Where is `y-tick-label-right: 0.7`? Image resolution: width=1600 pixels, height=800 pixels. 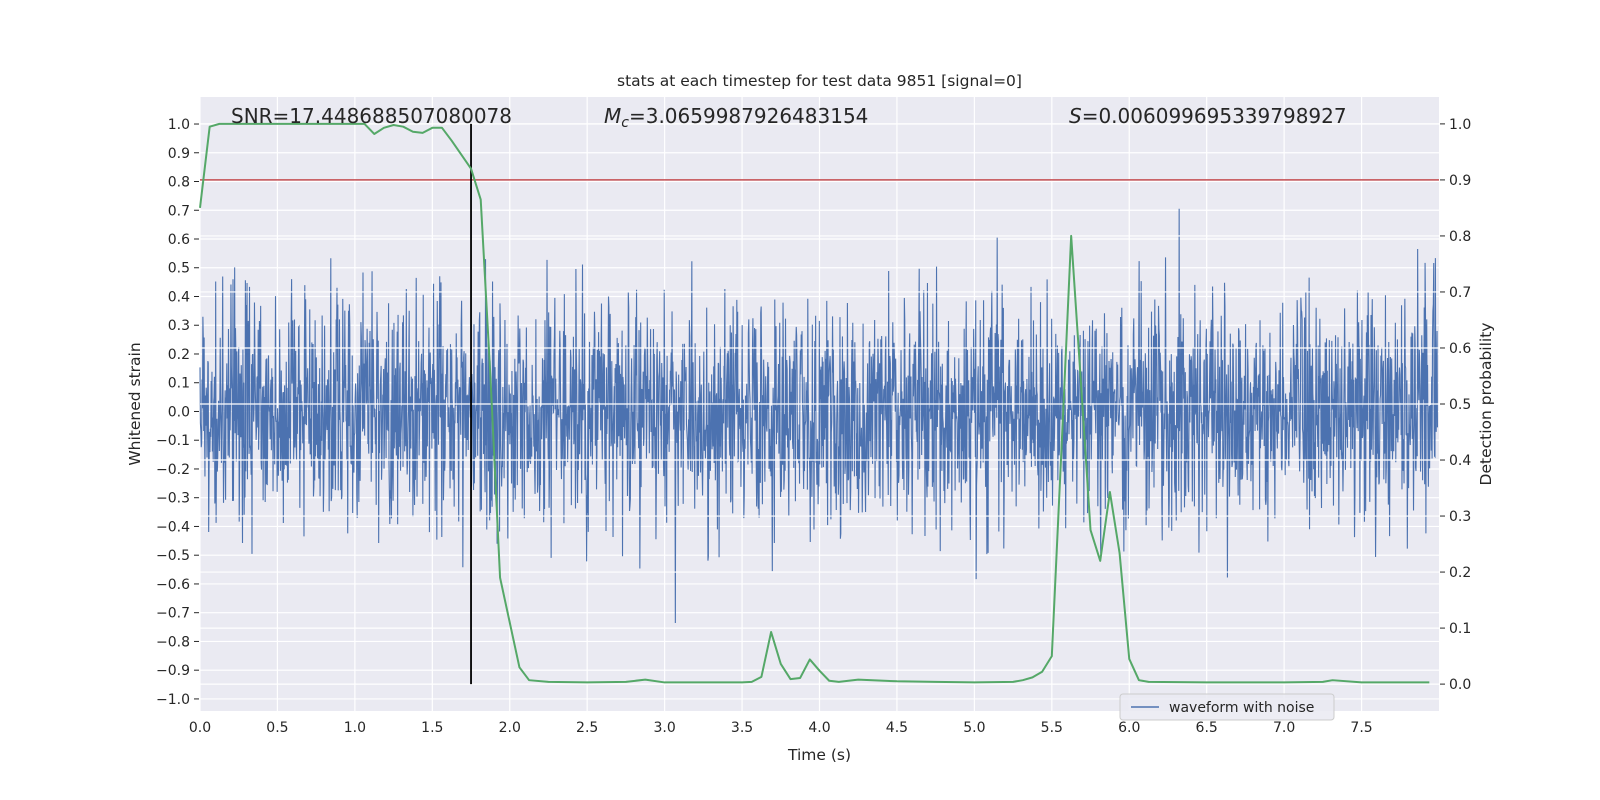 y-tick-label-right: 0.7 is located at coordinates (1460, 293).